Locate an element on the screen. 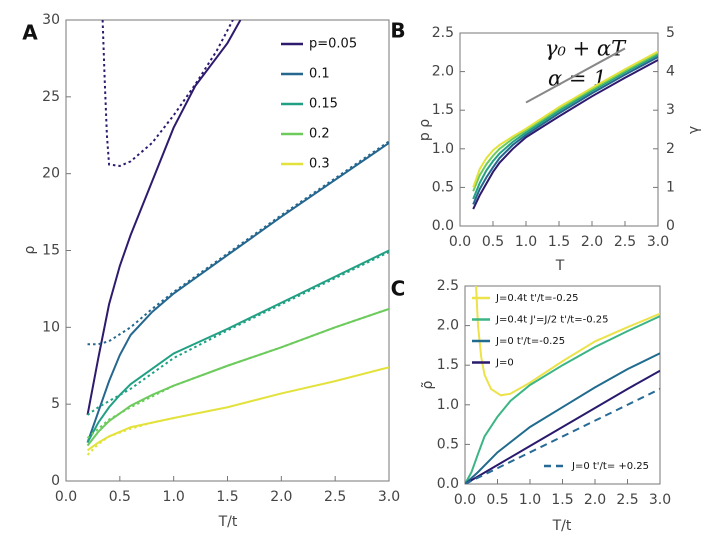 The width and height of the screenshot is (709, 557). y2-tick-label: 4 is located at coordinates (670, 72).